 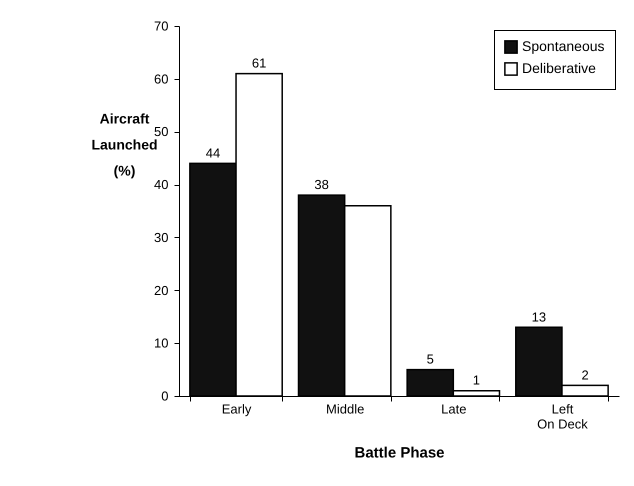 What do you see at coordinates (345, 409) in the screenshot?
I see `x-tick-label: Middle` at bounding box center [345, 409].